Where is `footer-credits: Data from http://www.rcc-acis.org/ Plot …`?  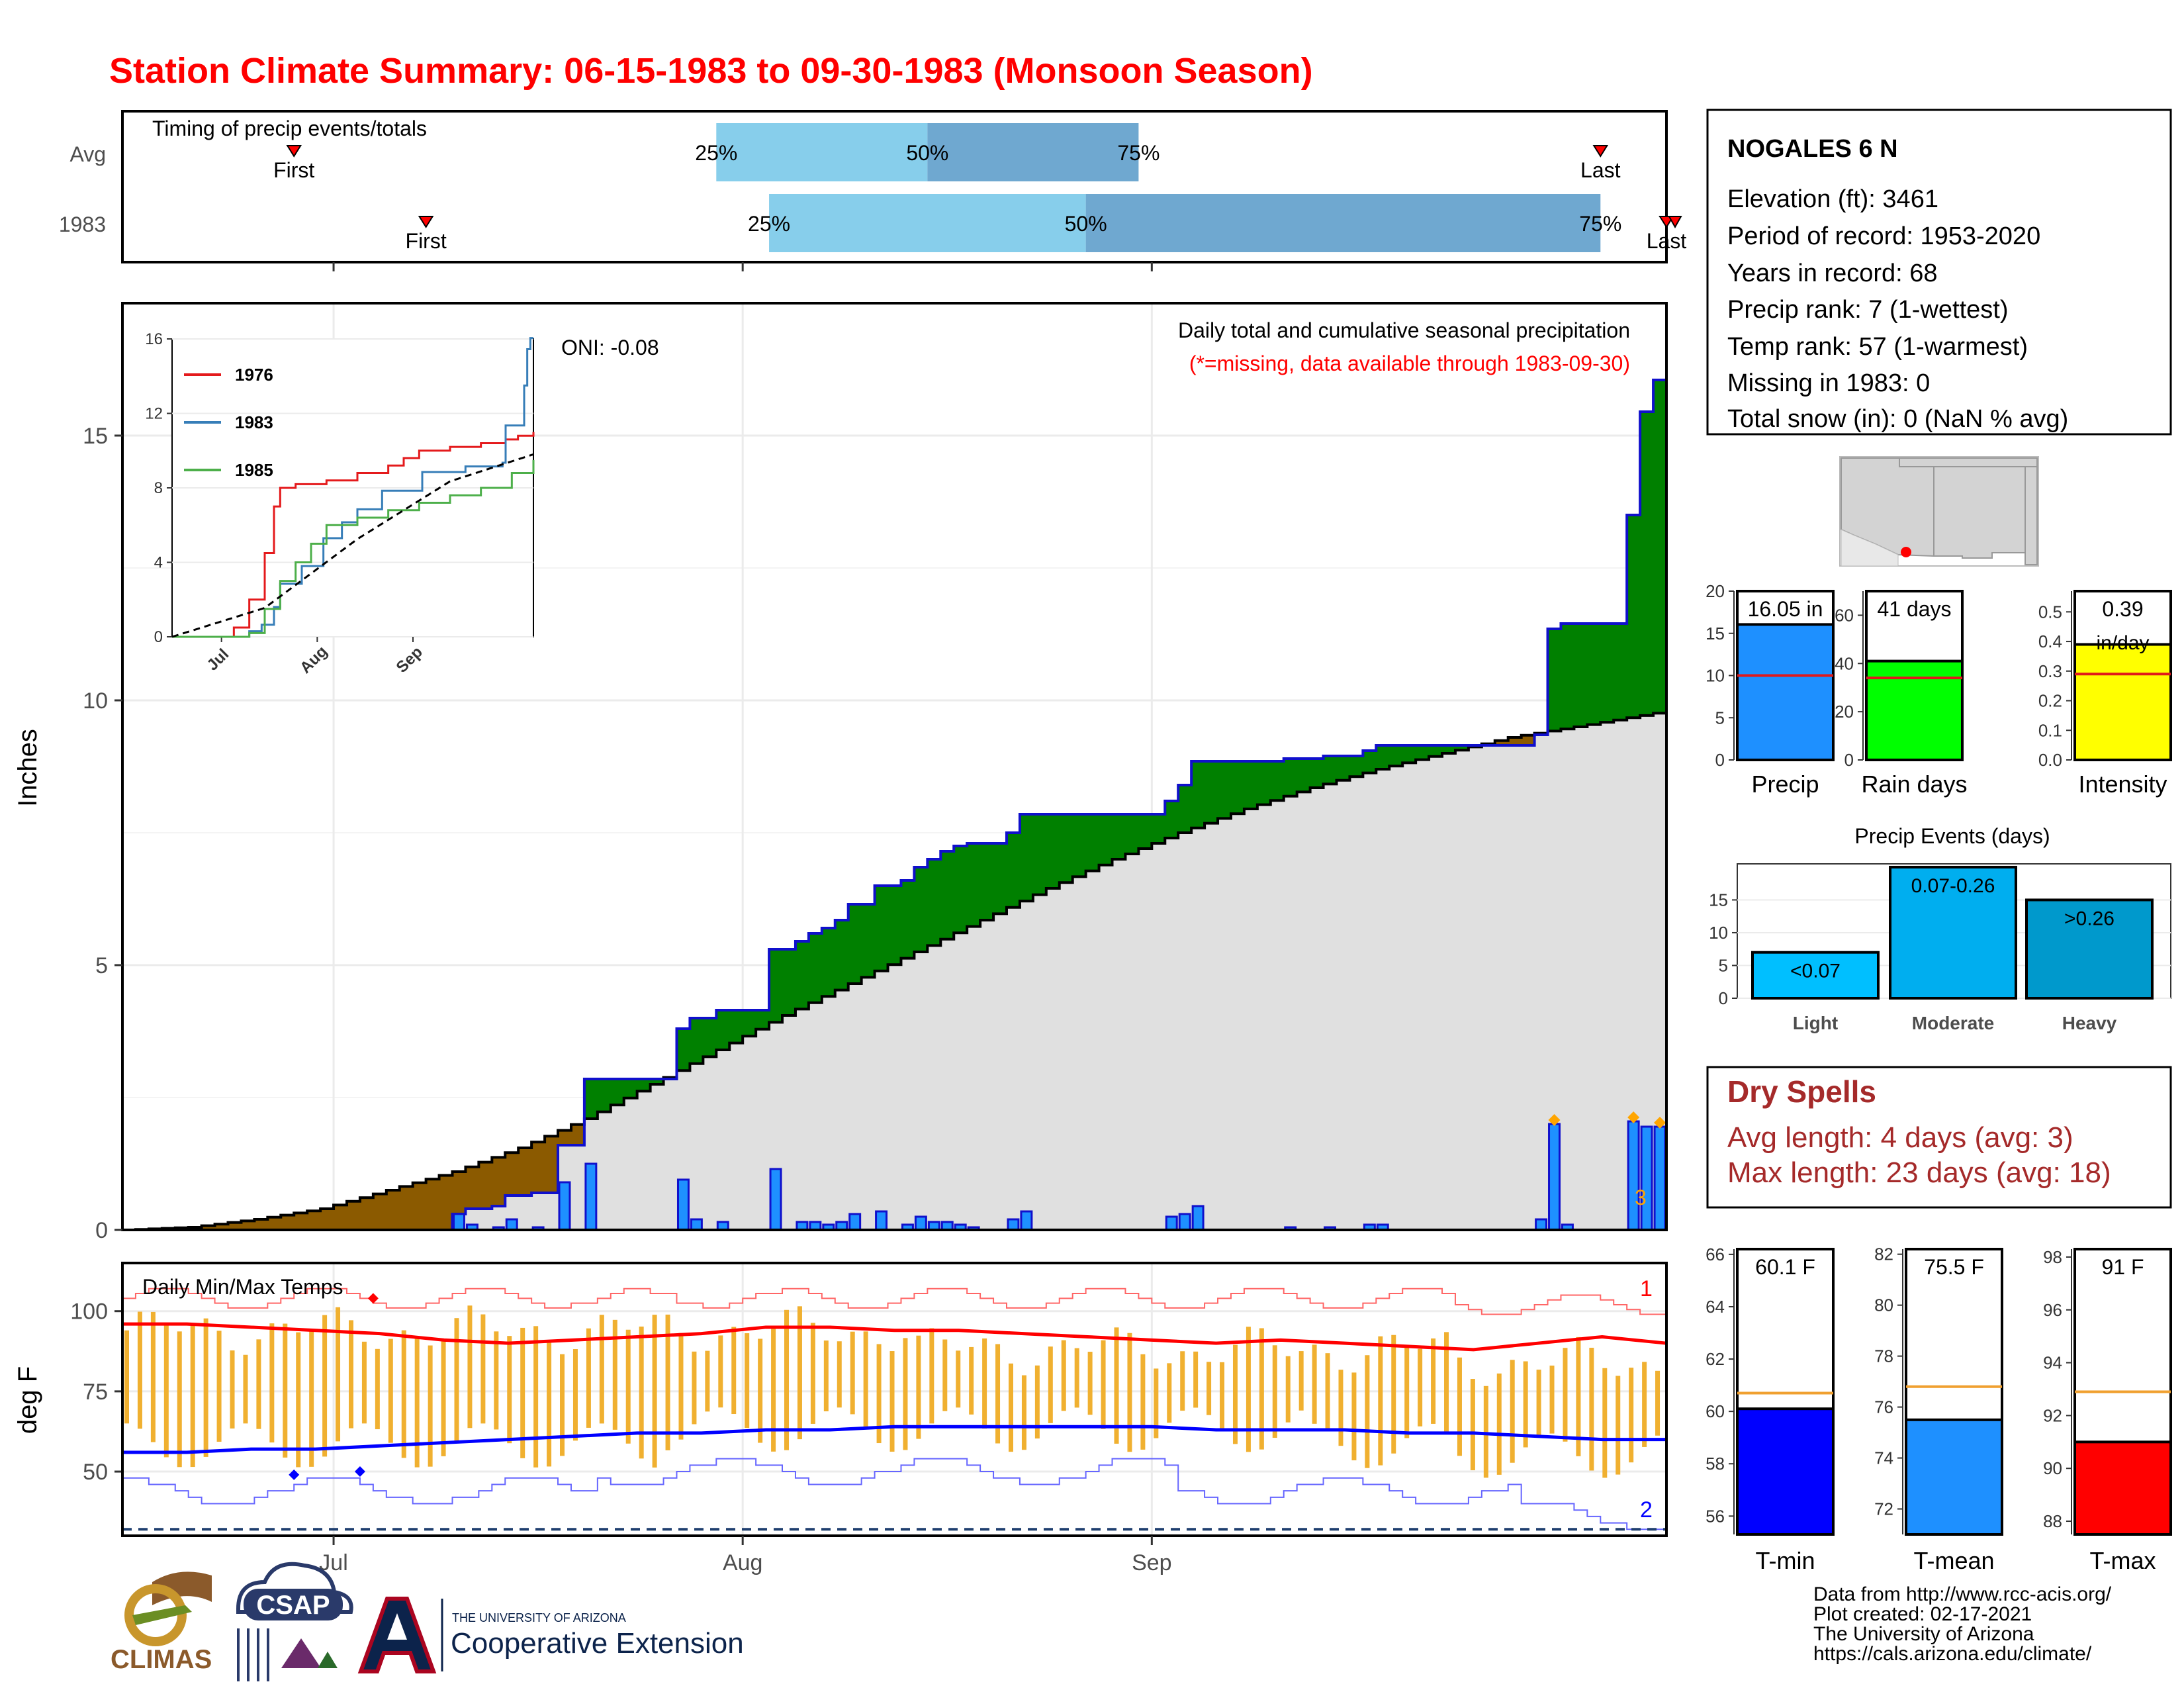 footer-credits: Data from http://www.rcc-acis.org/ Plot … is located at coordinates (1962, 1624).